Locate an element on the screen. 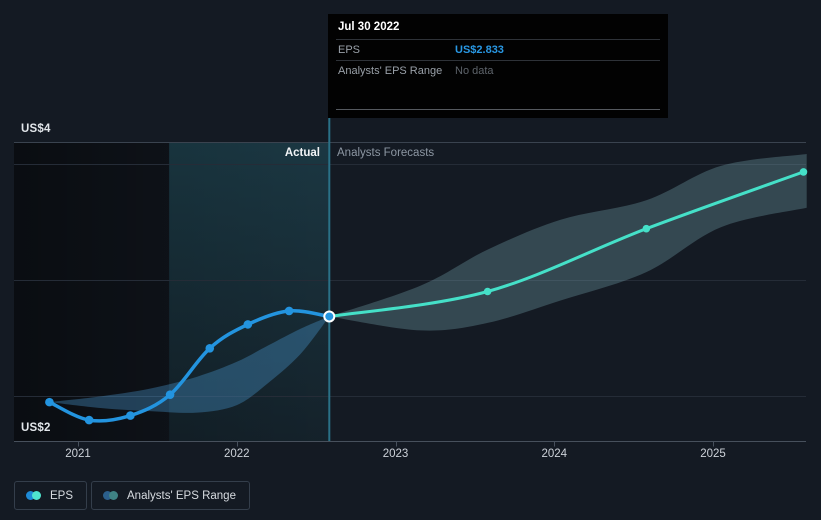  tooltip-eps-value: US$2.833 is located at coordinates (479, 50).